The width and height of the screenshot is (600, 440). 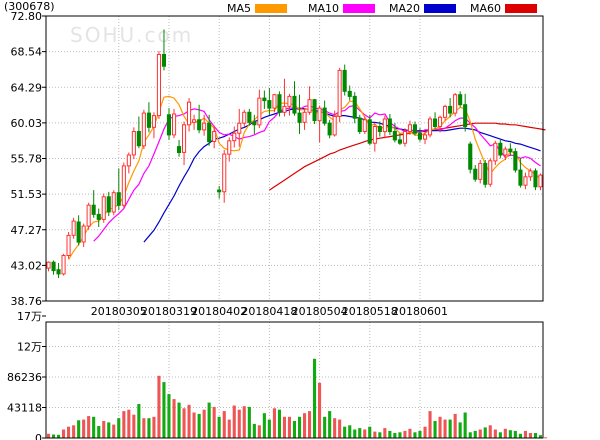 I want to click on price-tick-label: 60.03, so click(x=27, y=123).